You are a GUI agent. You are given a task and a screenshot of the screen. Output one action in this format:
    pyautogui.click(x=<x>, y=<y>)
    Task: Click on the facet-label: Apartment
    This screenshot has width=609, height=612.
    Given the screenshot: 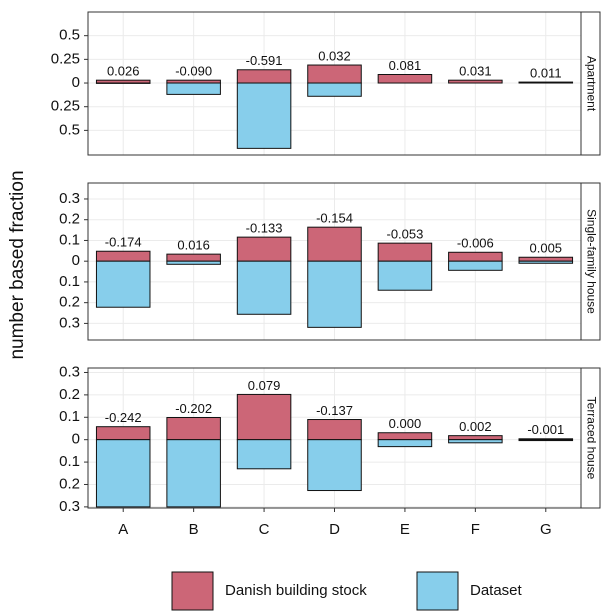 What is the action you would take?
    pyautogui.click(x=591, y=84)
    